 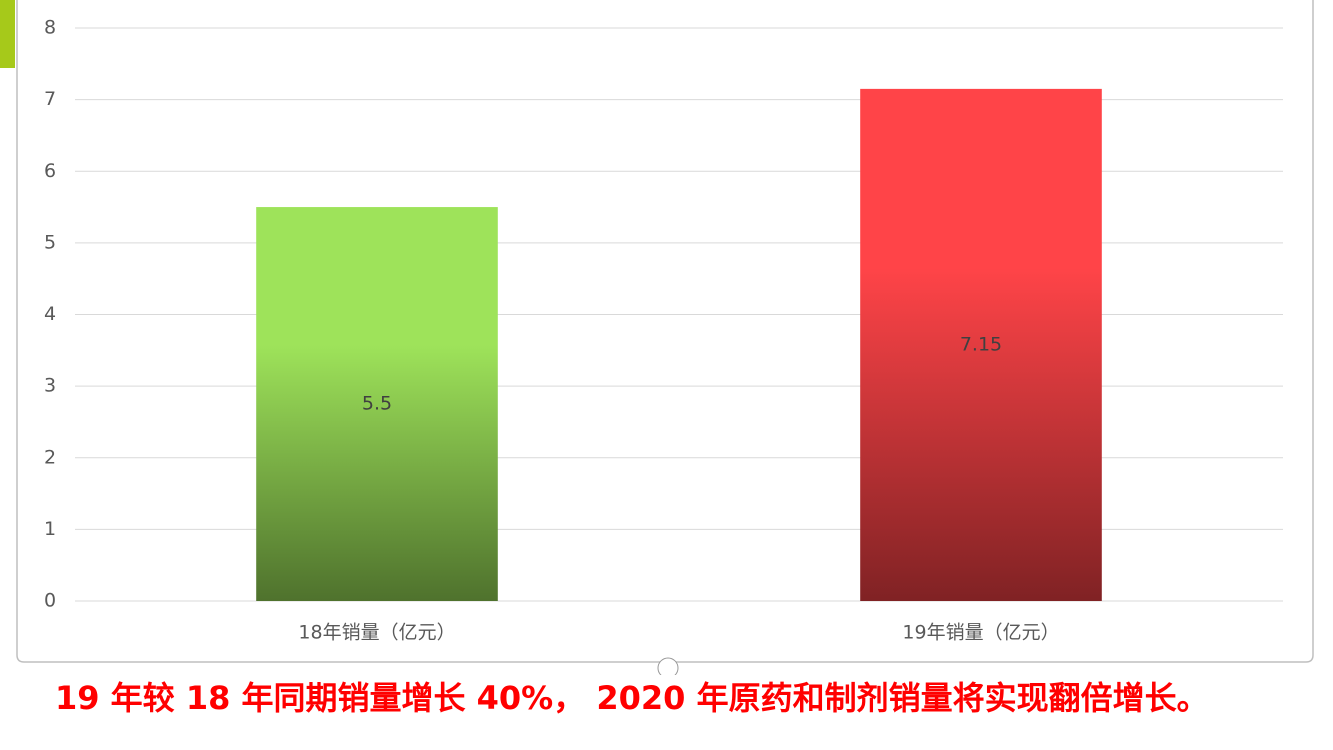 I want to click on x-tick-label: 18年销量（亿元）, so click(x=376, y=633).